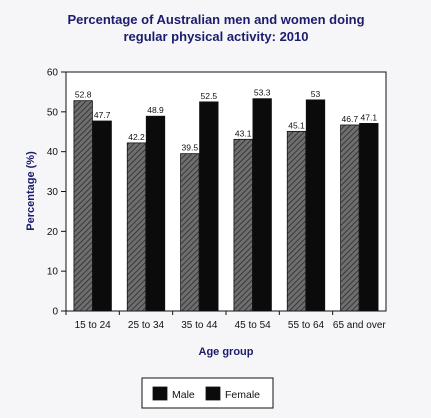  I want to click on legend-label-female: Female, so click(242, 395).